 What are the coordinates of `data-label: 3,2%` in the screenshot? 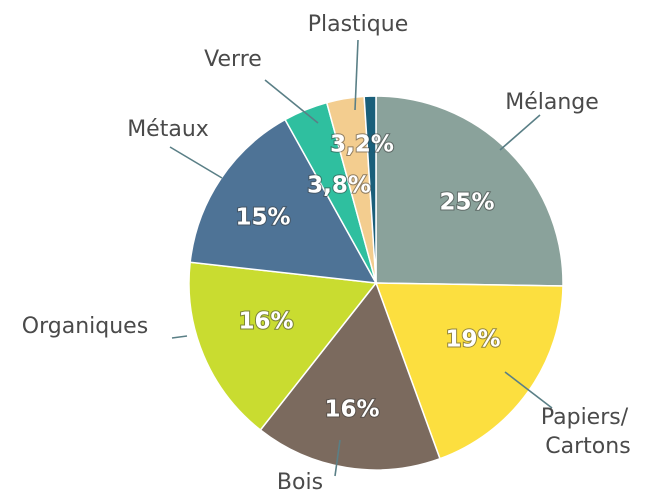 It's located at (362, 145).